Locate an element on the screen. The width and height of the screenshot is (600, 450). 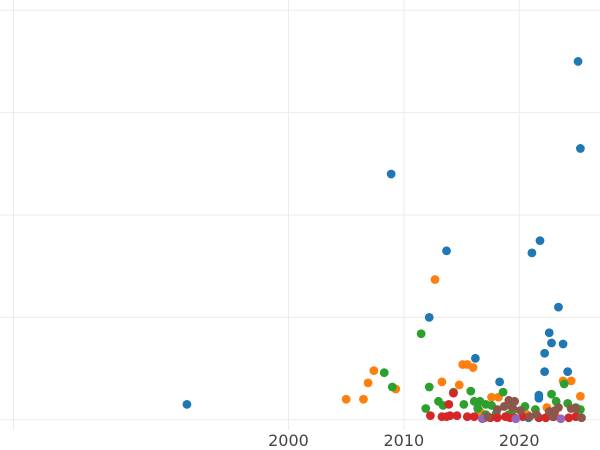
x-tick-label-2010: 2010 is located at coordinates (403, 440).